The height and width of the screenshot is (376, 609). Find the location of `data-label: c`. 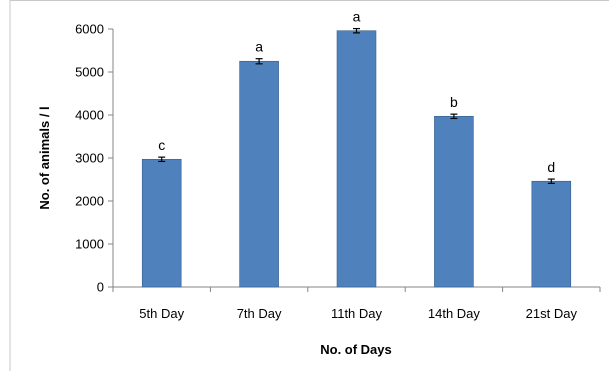

data-label: c is located at coordinates (161, 145).